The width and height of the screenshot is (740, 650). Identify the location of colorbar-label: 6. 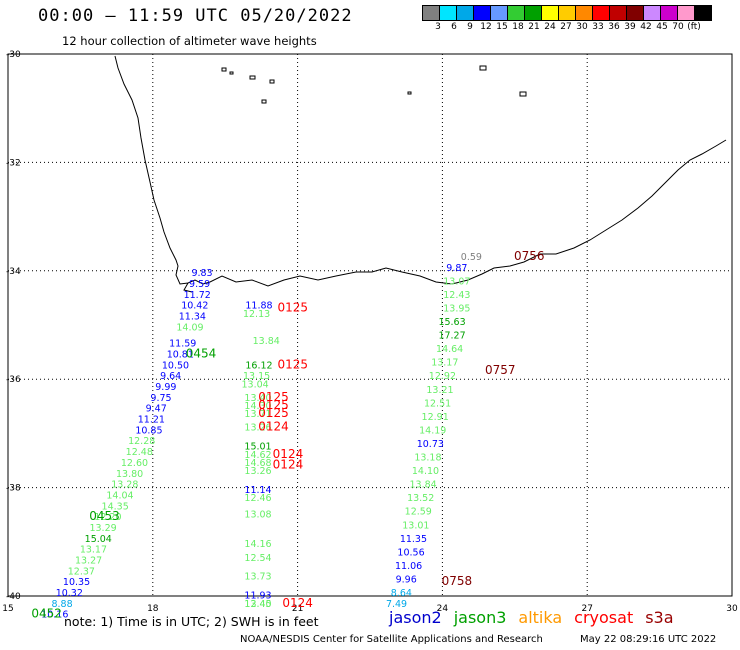
(454, 27).